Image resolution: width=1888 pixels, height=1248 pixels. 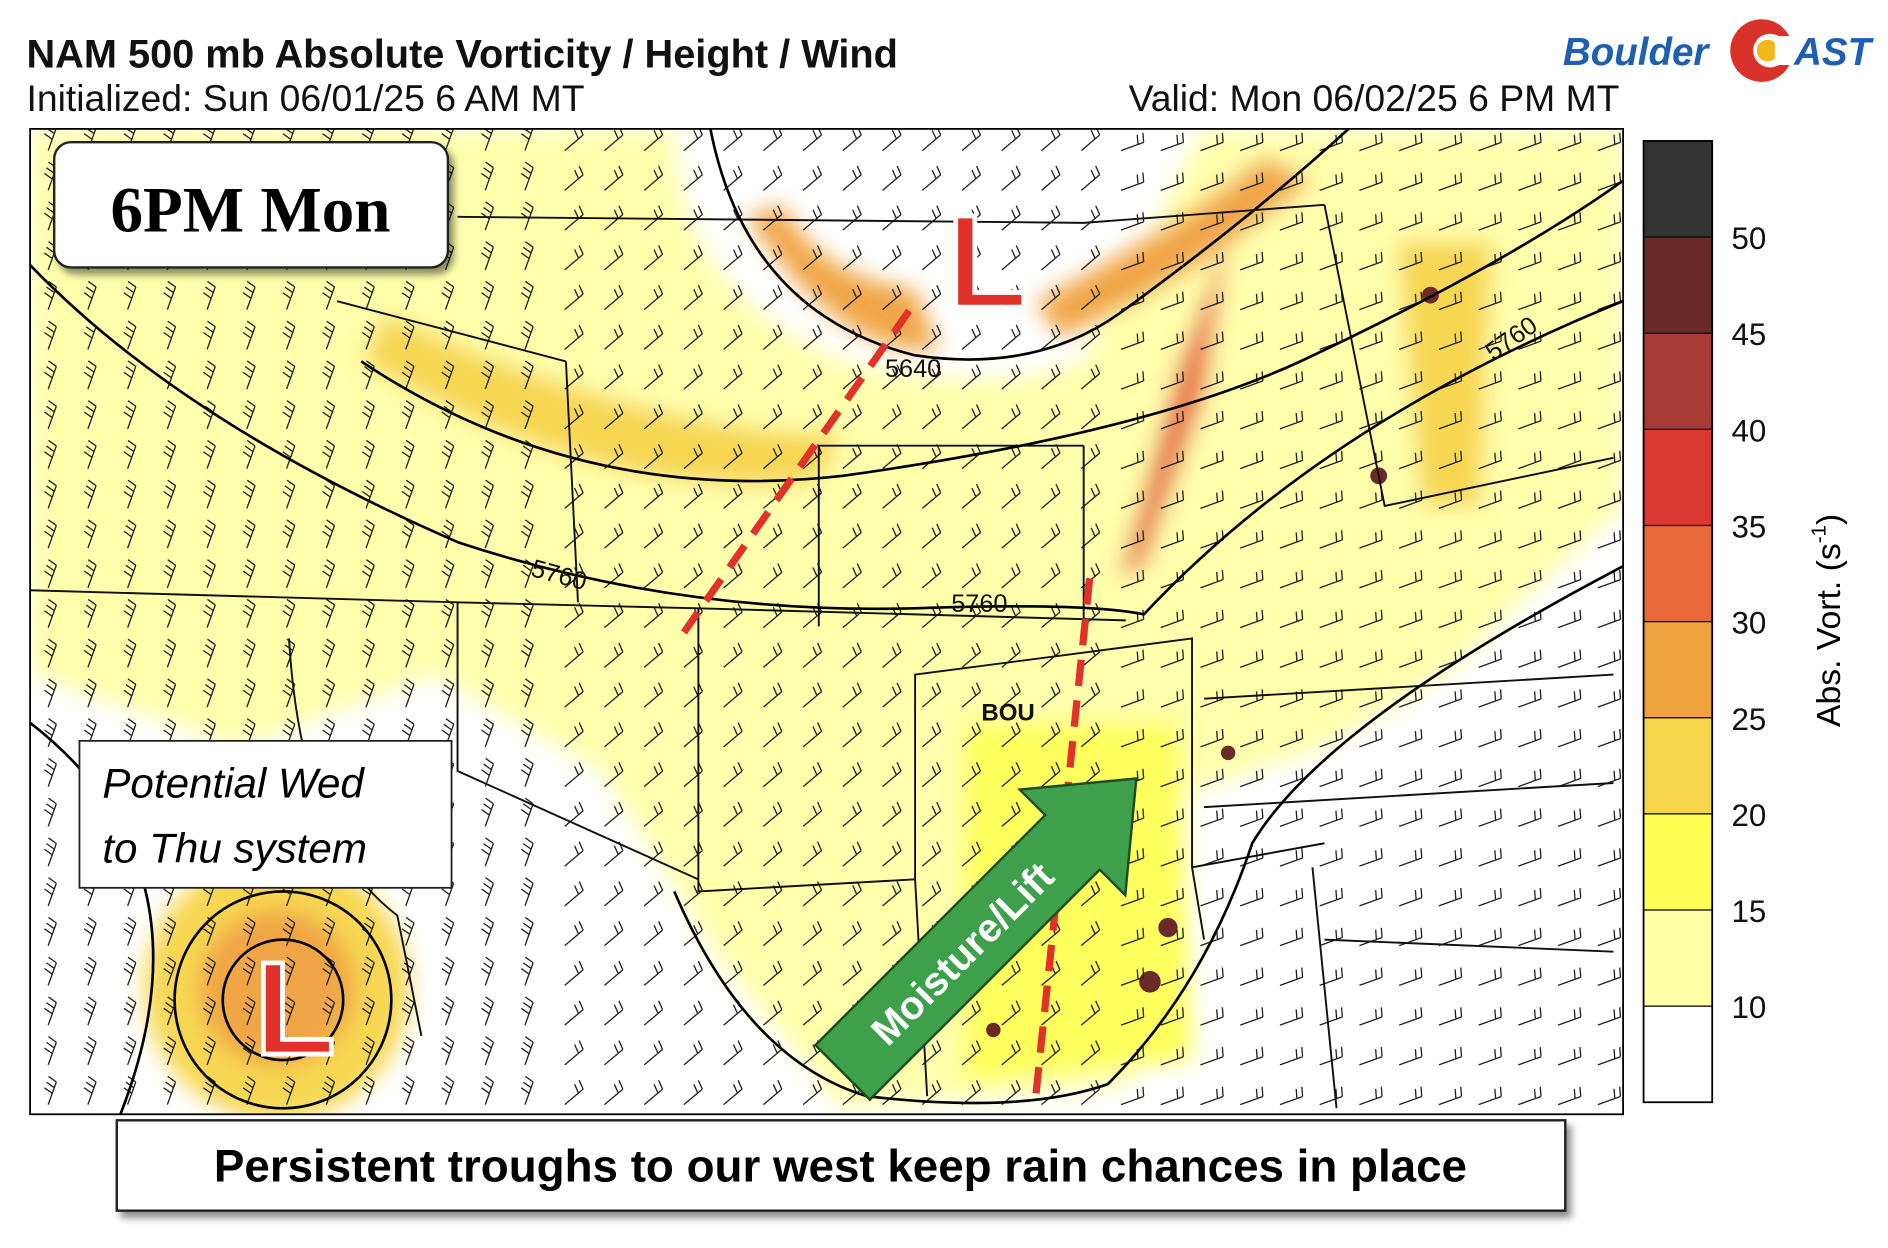 What do you see at coordinates (1748, 1007) in the screenshot?
I see `colorbar-tick-label: 10` at bounding box center [1748, 1007].